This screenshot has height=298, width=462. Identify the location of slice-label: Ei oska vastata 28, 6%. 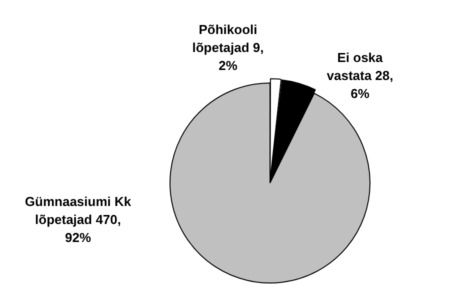
(360, 76).